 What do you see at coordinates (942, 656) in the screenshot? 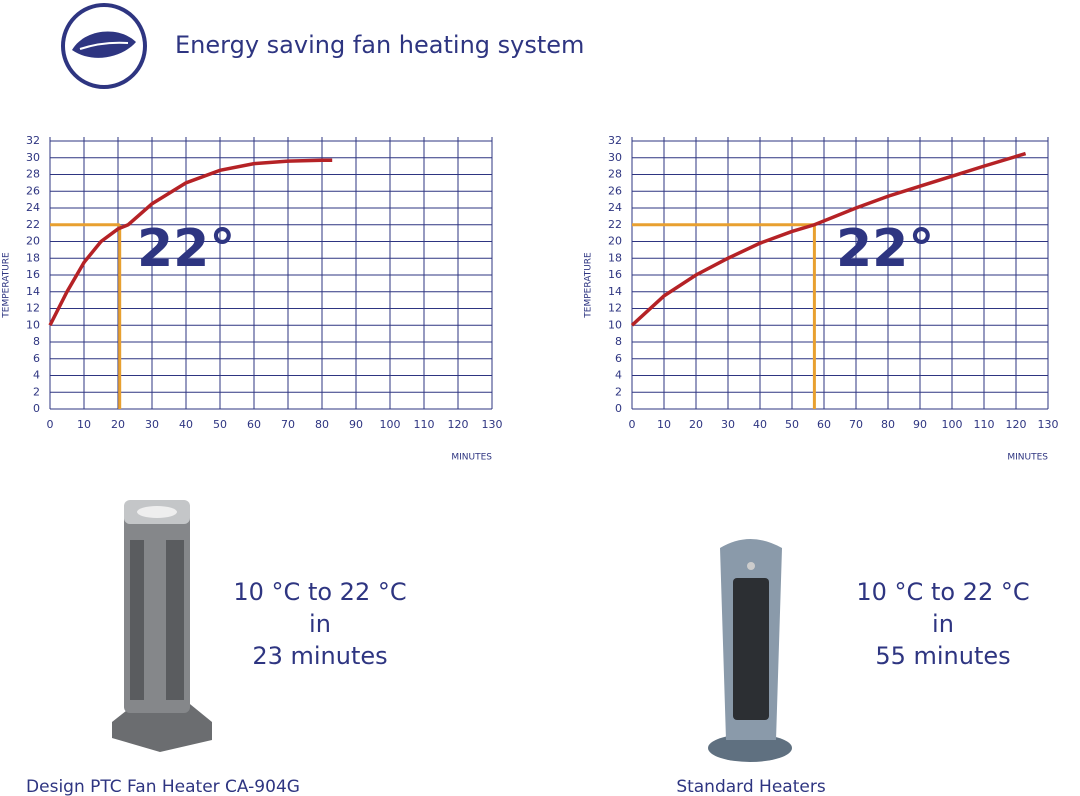
I see `product-description: 55 minutes` at bounding box center [942, 656].